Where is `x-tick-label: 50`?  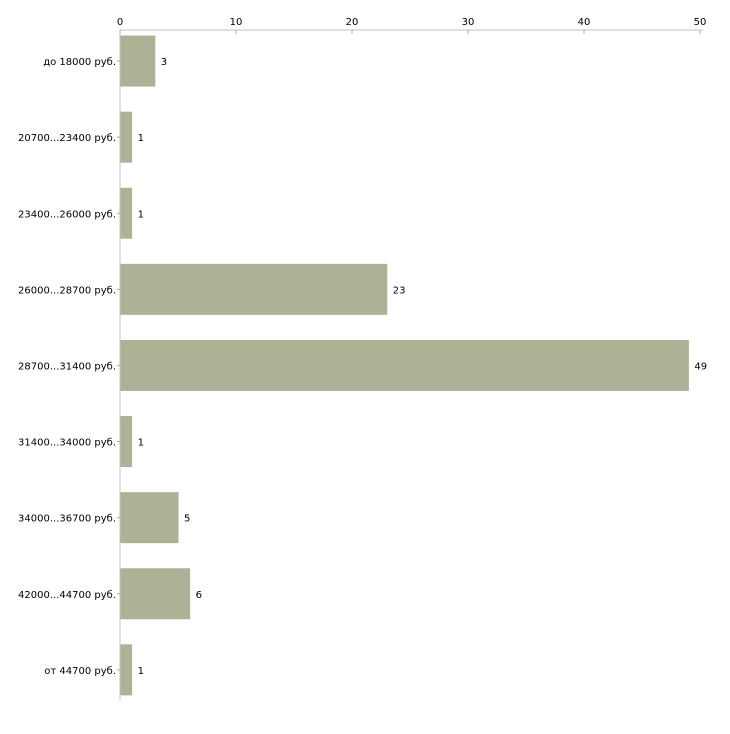
x-tick-label: 50 is located at coordinates (700, 22).